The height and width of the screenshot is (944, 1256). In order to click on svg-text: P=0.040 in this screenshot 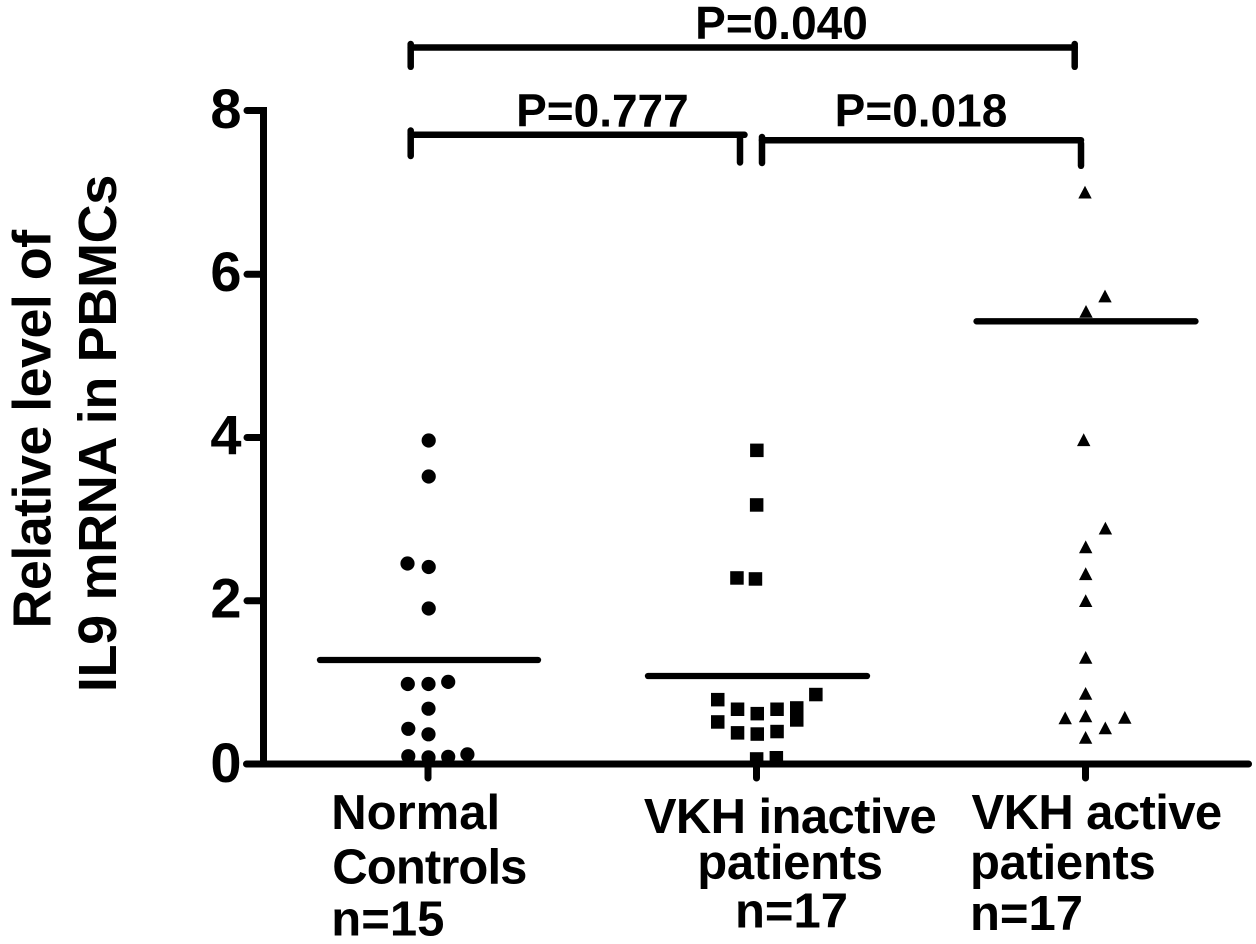, I will do `click(781, 24)`.